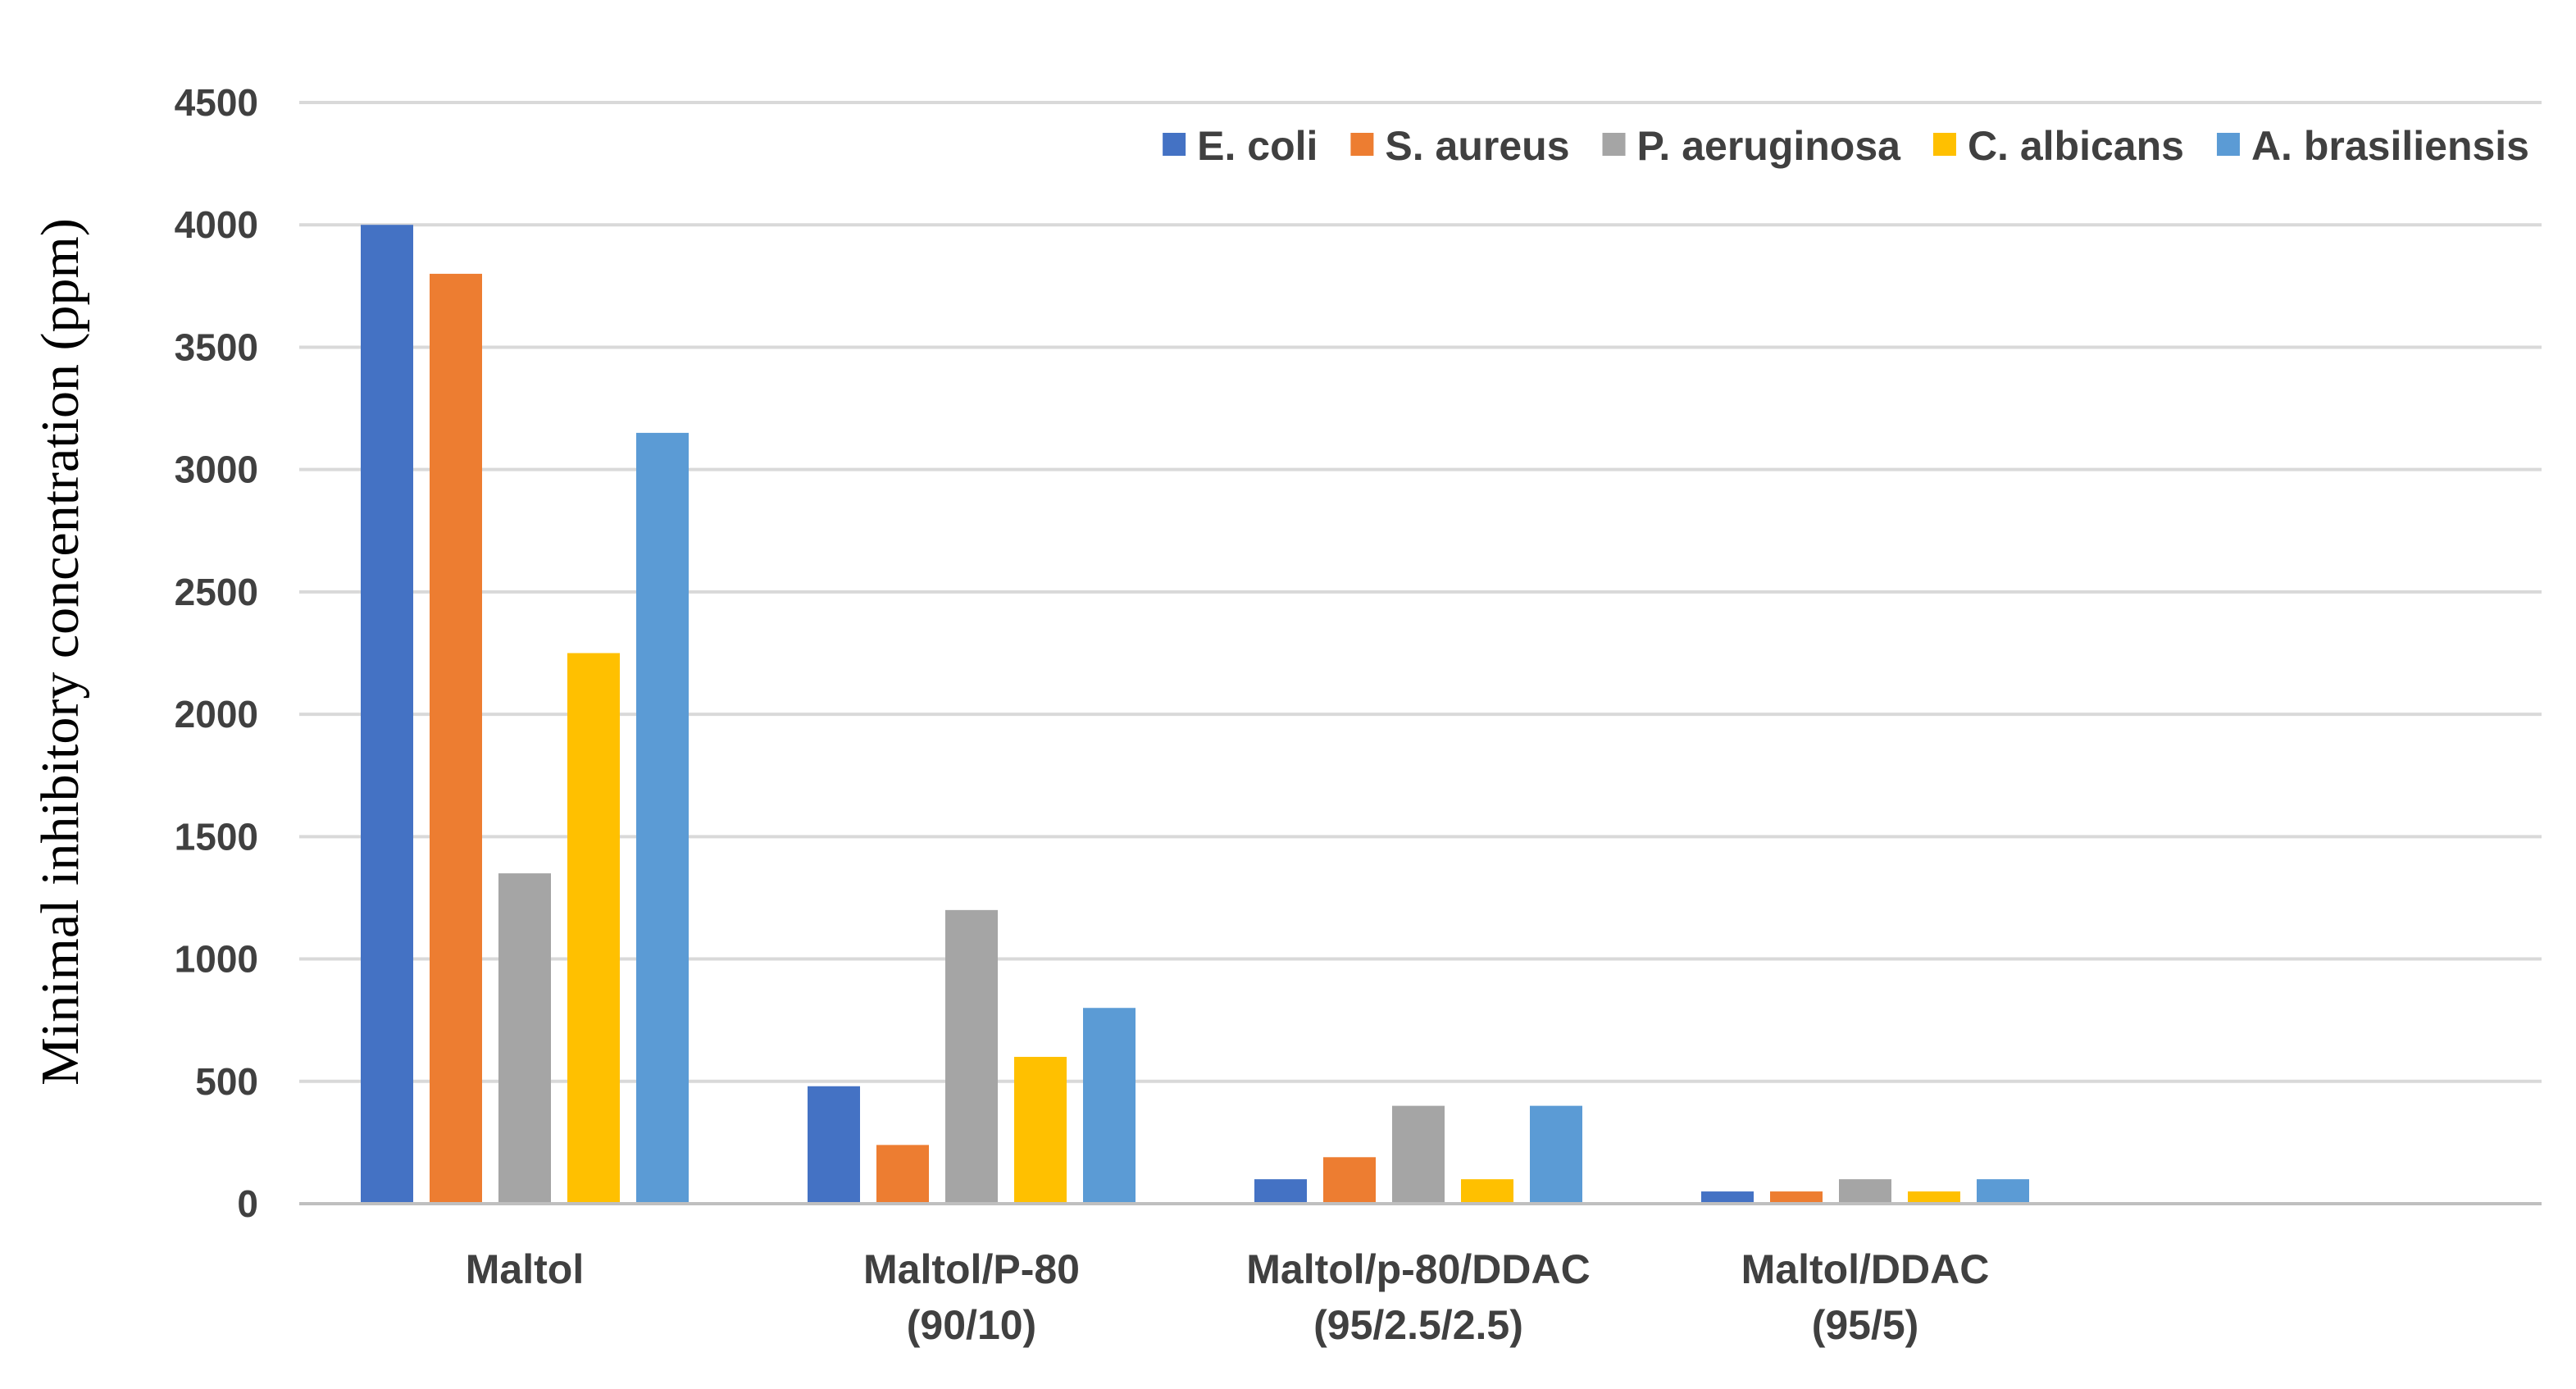 This screenshot has width=2576, height=1389. I want to click on legend-label: E. coli, so click(1257, 146).